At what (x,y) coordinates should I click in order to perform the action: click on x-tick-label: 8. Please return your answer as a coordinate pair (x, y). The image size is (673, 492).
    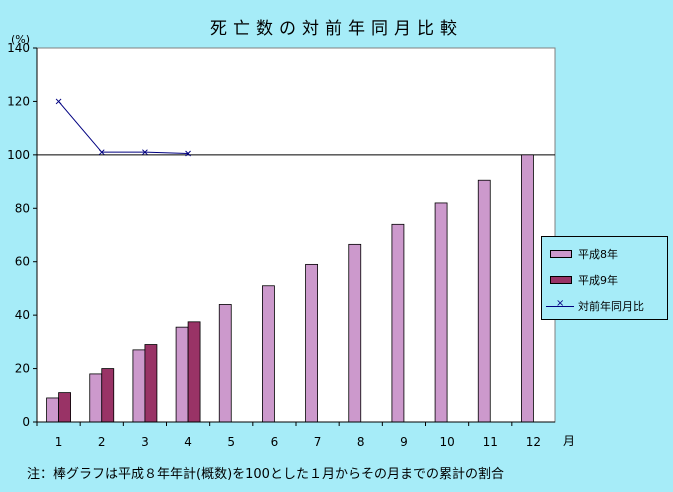
    Looking at the image, I should click on (361, 442).